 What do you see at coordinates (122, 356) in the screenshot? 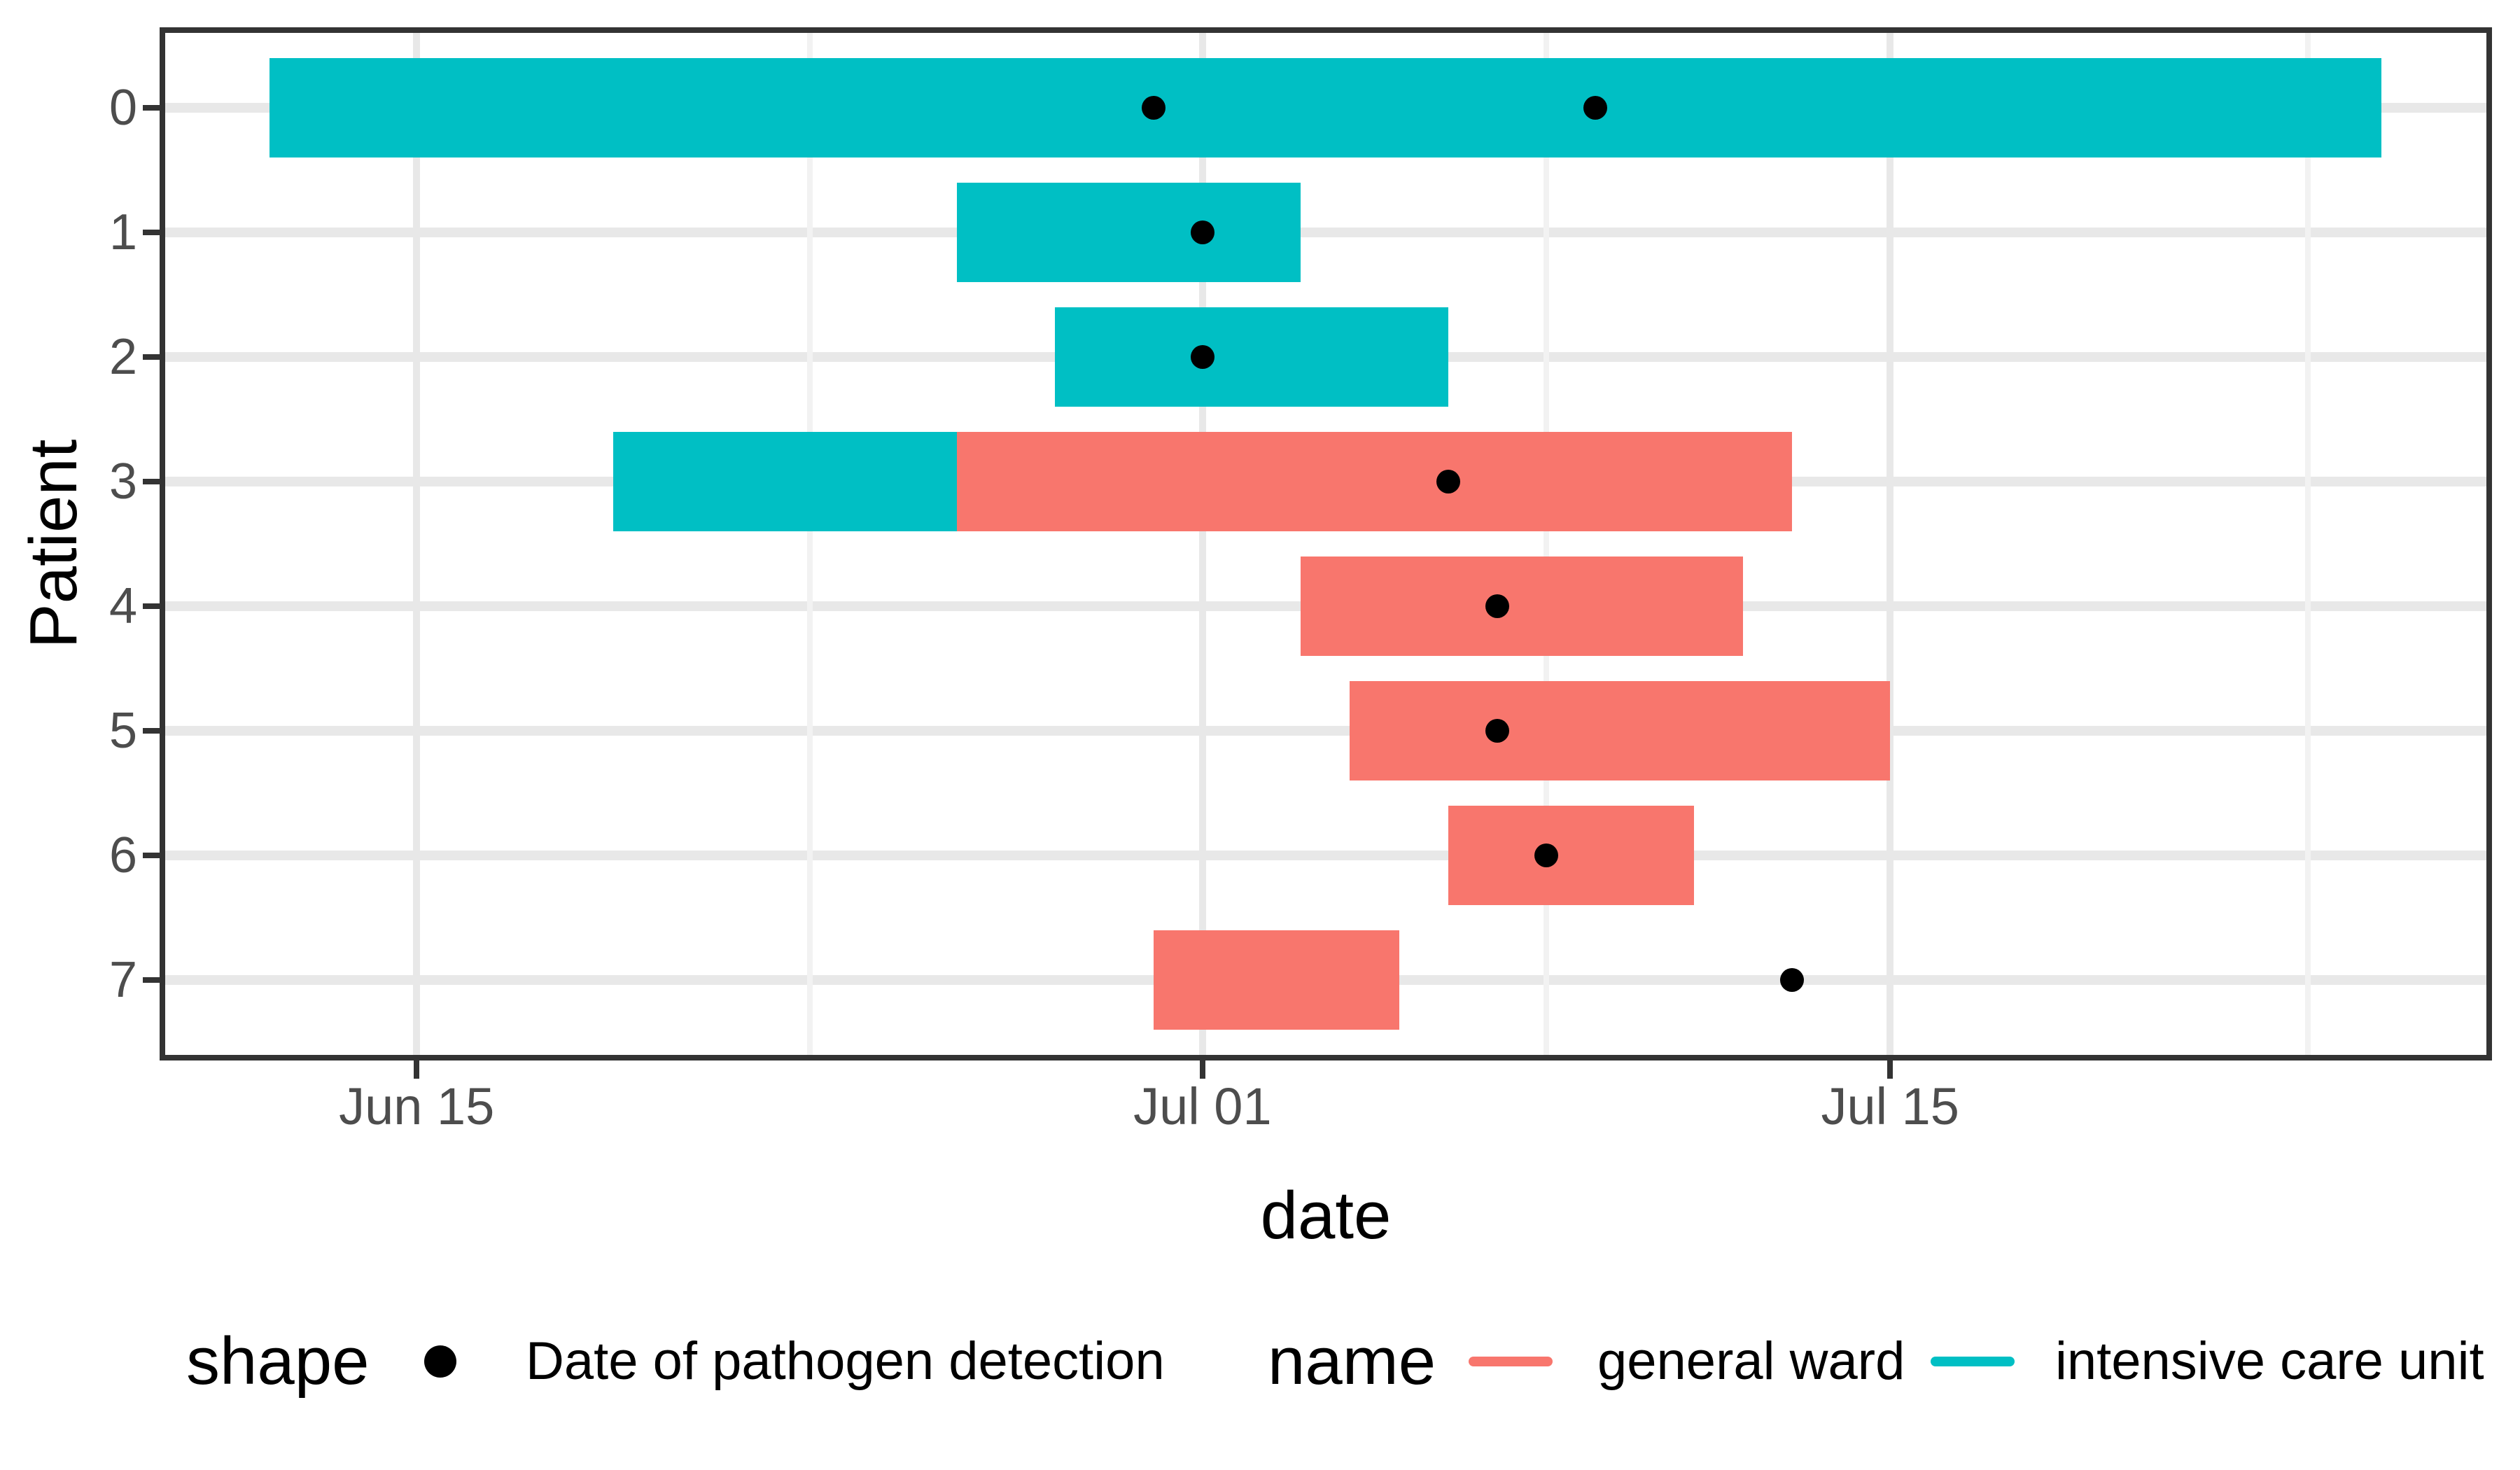
I see `y-tick-label: 2` at bounding box center [122, 356].